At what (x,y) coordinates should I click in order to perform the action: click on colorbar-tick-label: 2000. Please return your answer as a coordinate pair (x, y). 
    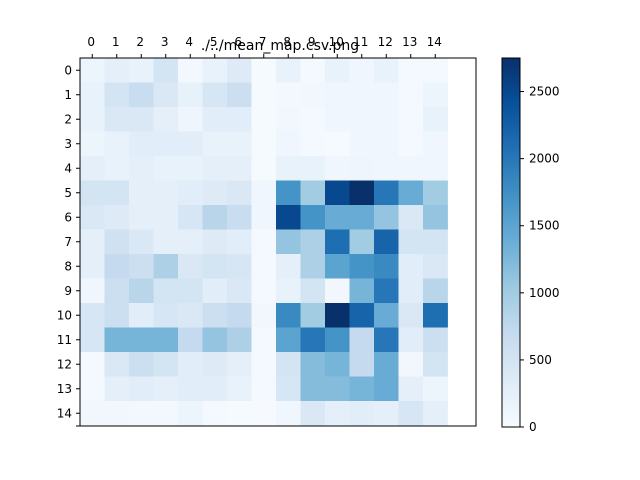
    Looking at the image, I should click on (544, 159).